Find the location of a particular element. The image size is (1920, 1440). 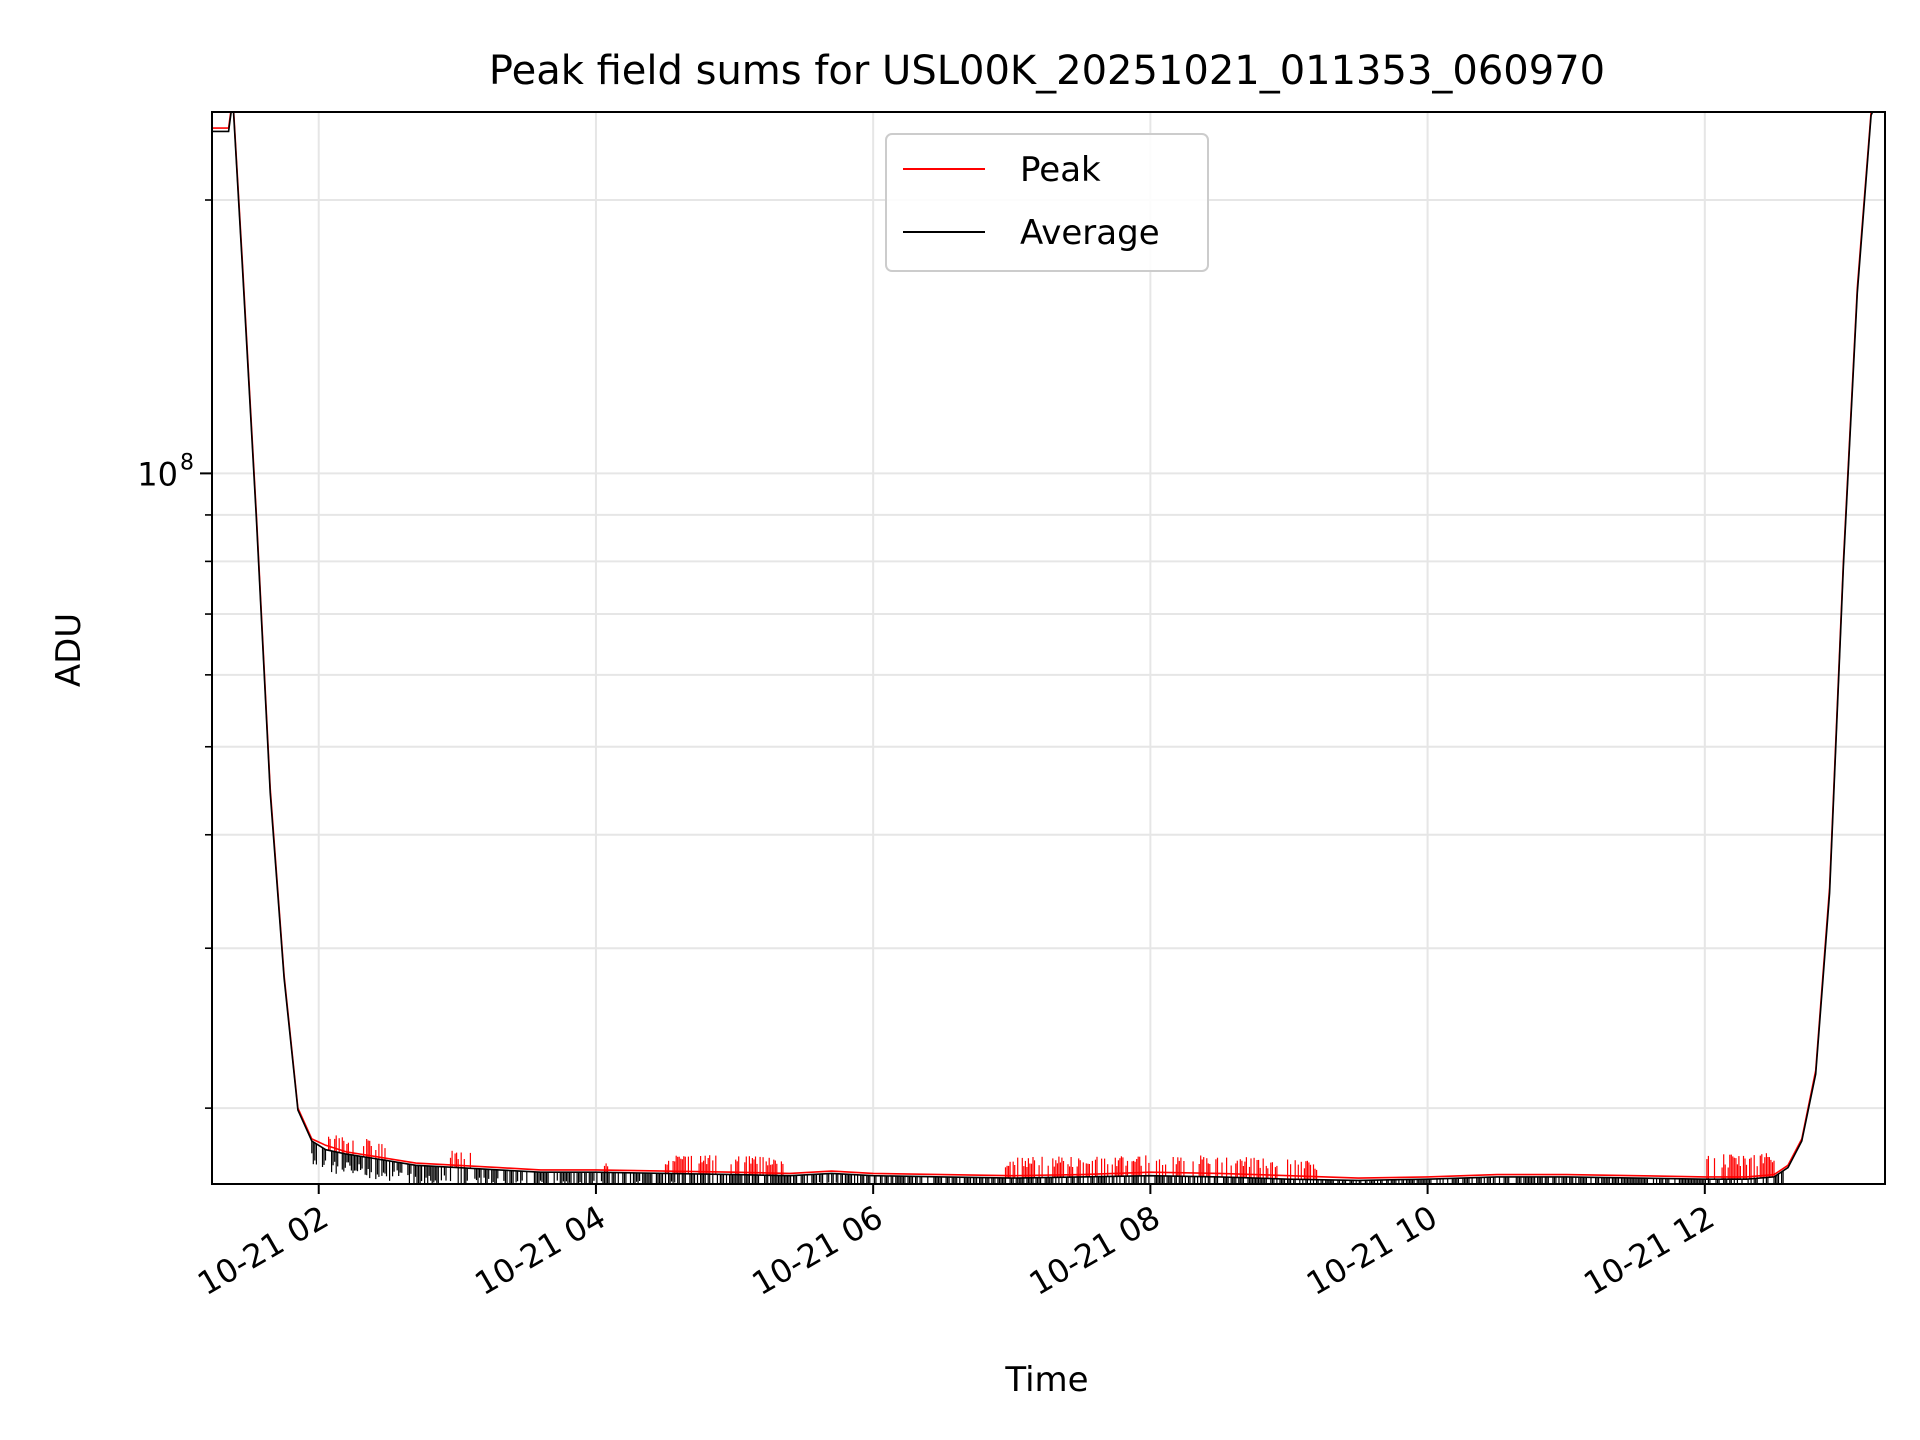

y-axis-label: ADU is located at coordinates (69, 650).